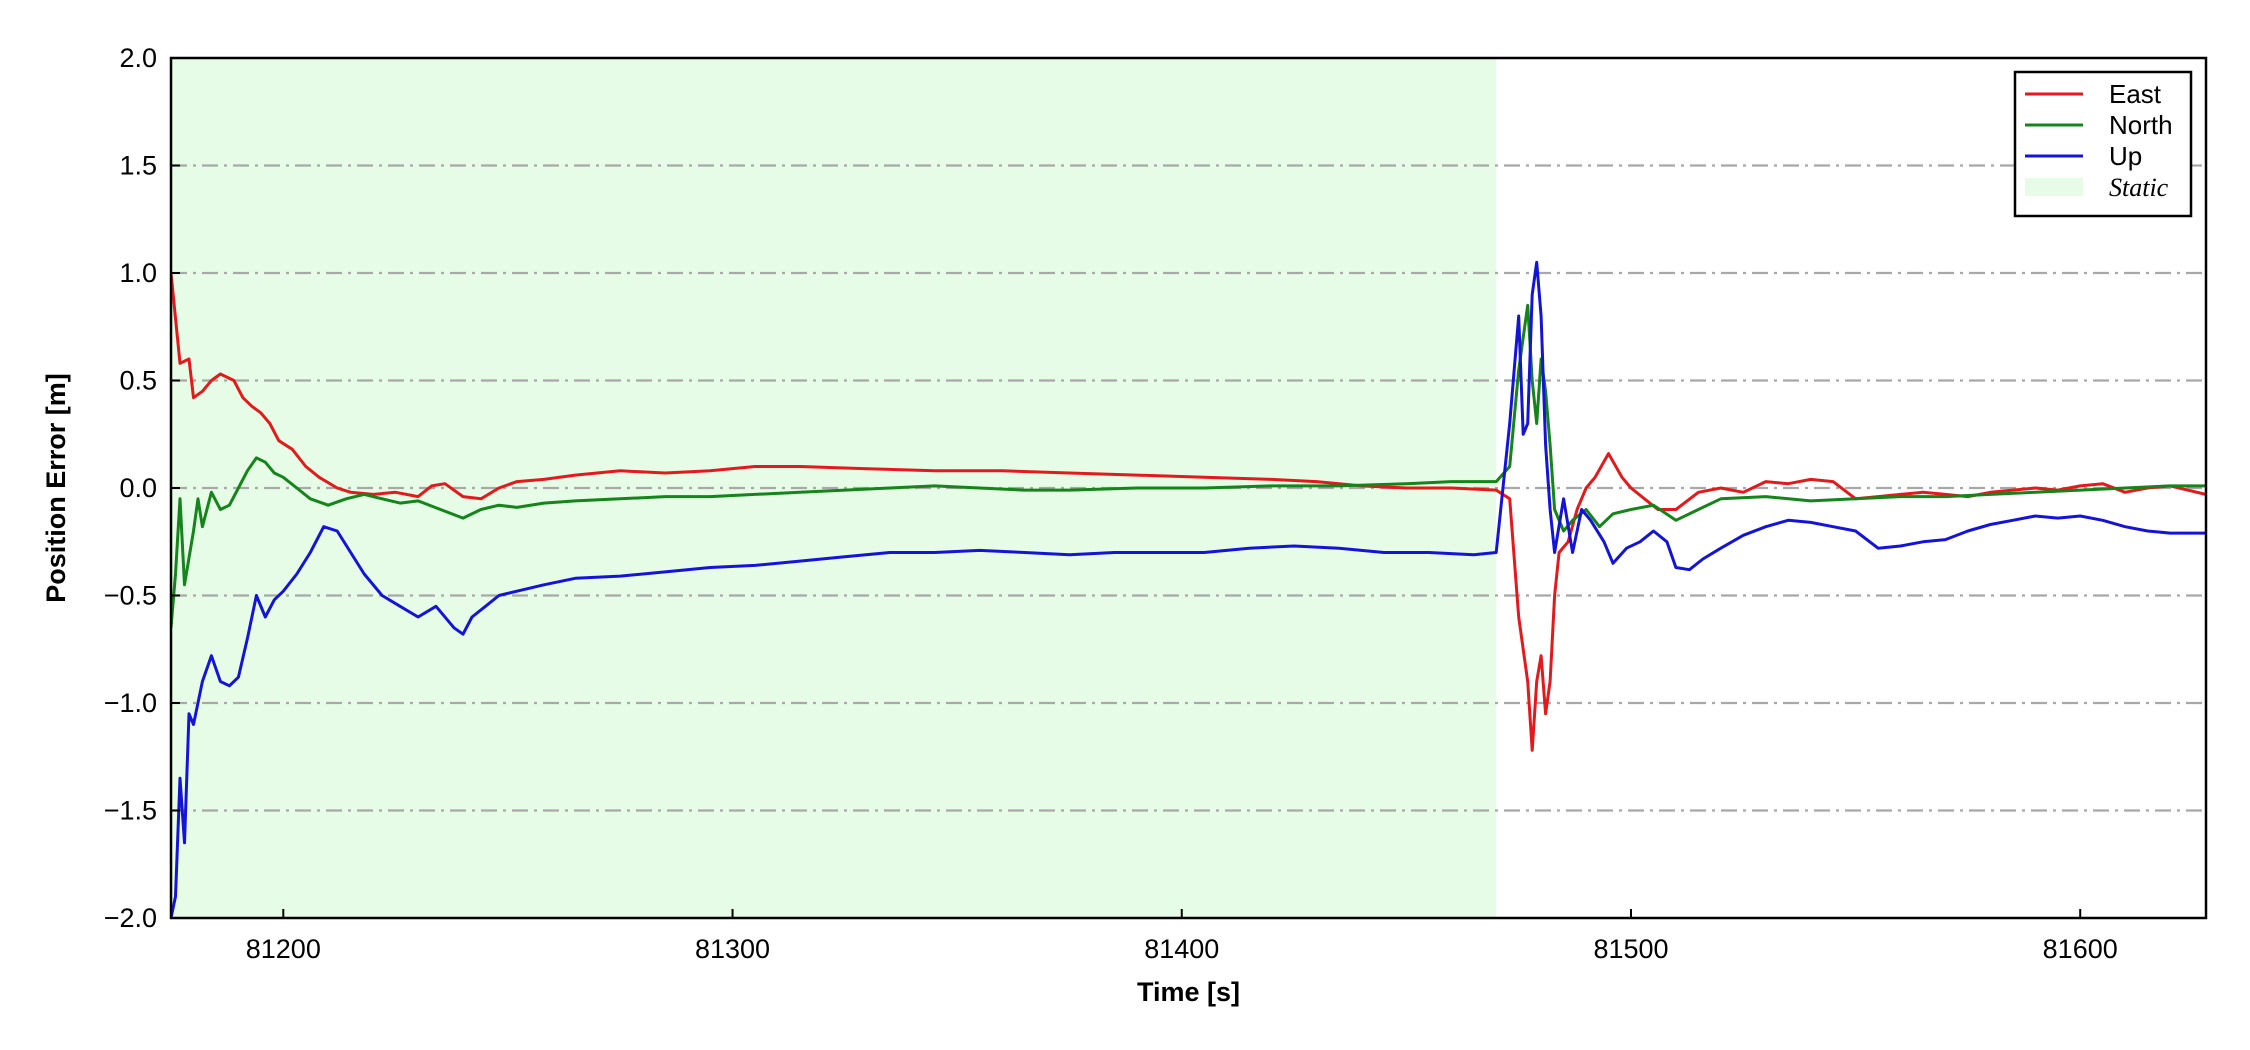 The height and width of the screenshot is (1050, 2250). What do you see at coordinates (138, 273) in the screenshot?
I see `y-tick-label: 1.0` at bounding box center [138, 273].